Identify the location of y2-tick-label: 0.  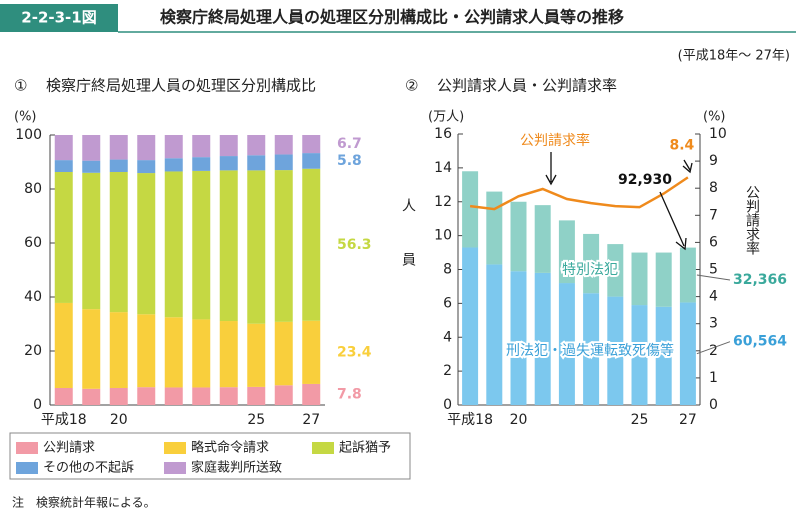
(713, 405).